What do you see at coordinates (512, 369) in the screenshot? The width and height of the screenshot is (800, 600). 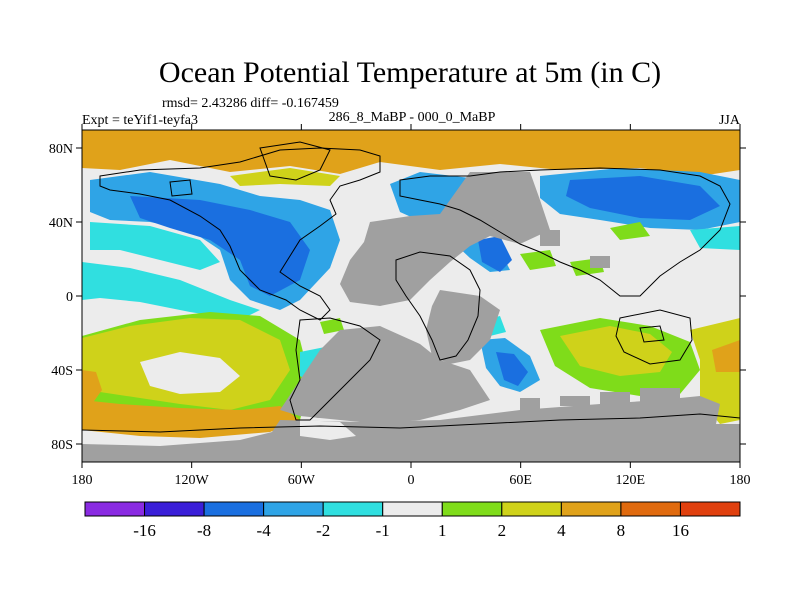 I see `indian-cold-core` at bounding box center [512, 369].